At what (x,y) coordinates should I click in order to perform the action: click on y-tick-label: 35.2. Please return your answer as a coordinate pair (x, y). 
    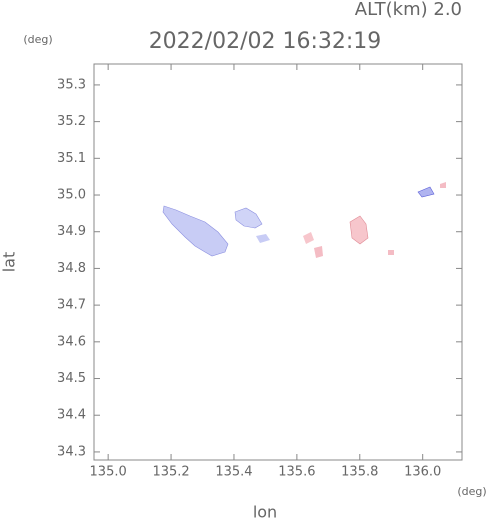
    Looking at the image, I should click on (71, 121).